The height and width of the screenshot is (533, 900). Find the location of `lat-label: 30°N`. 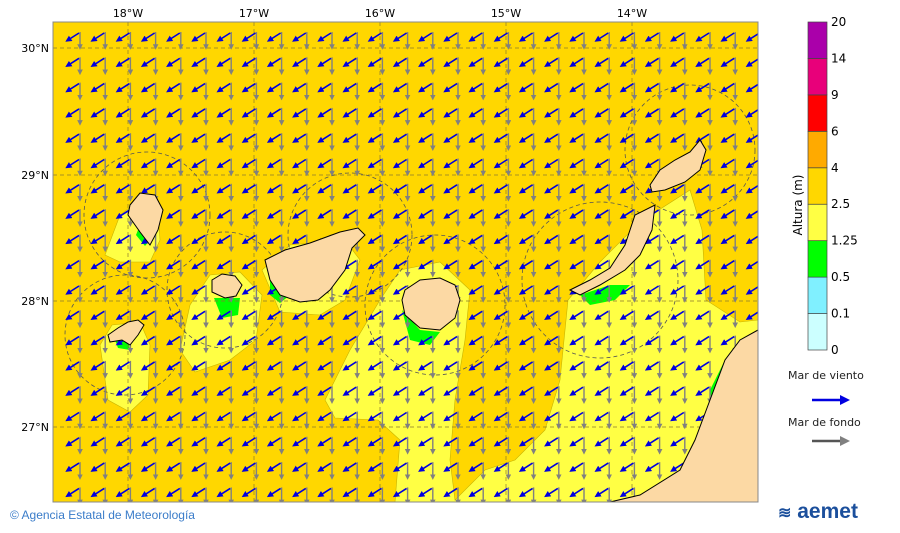

lat-label: 30°N is located at coordinates (35, 48).